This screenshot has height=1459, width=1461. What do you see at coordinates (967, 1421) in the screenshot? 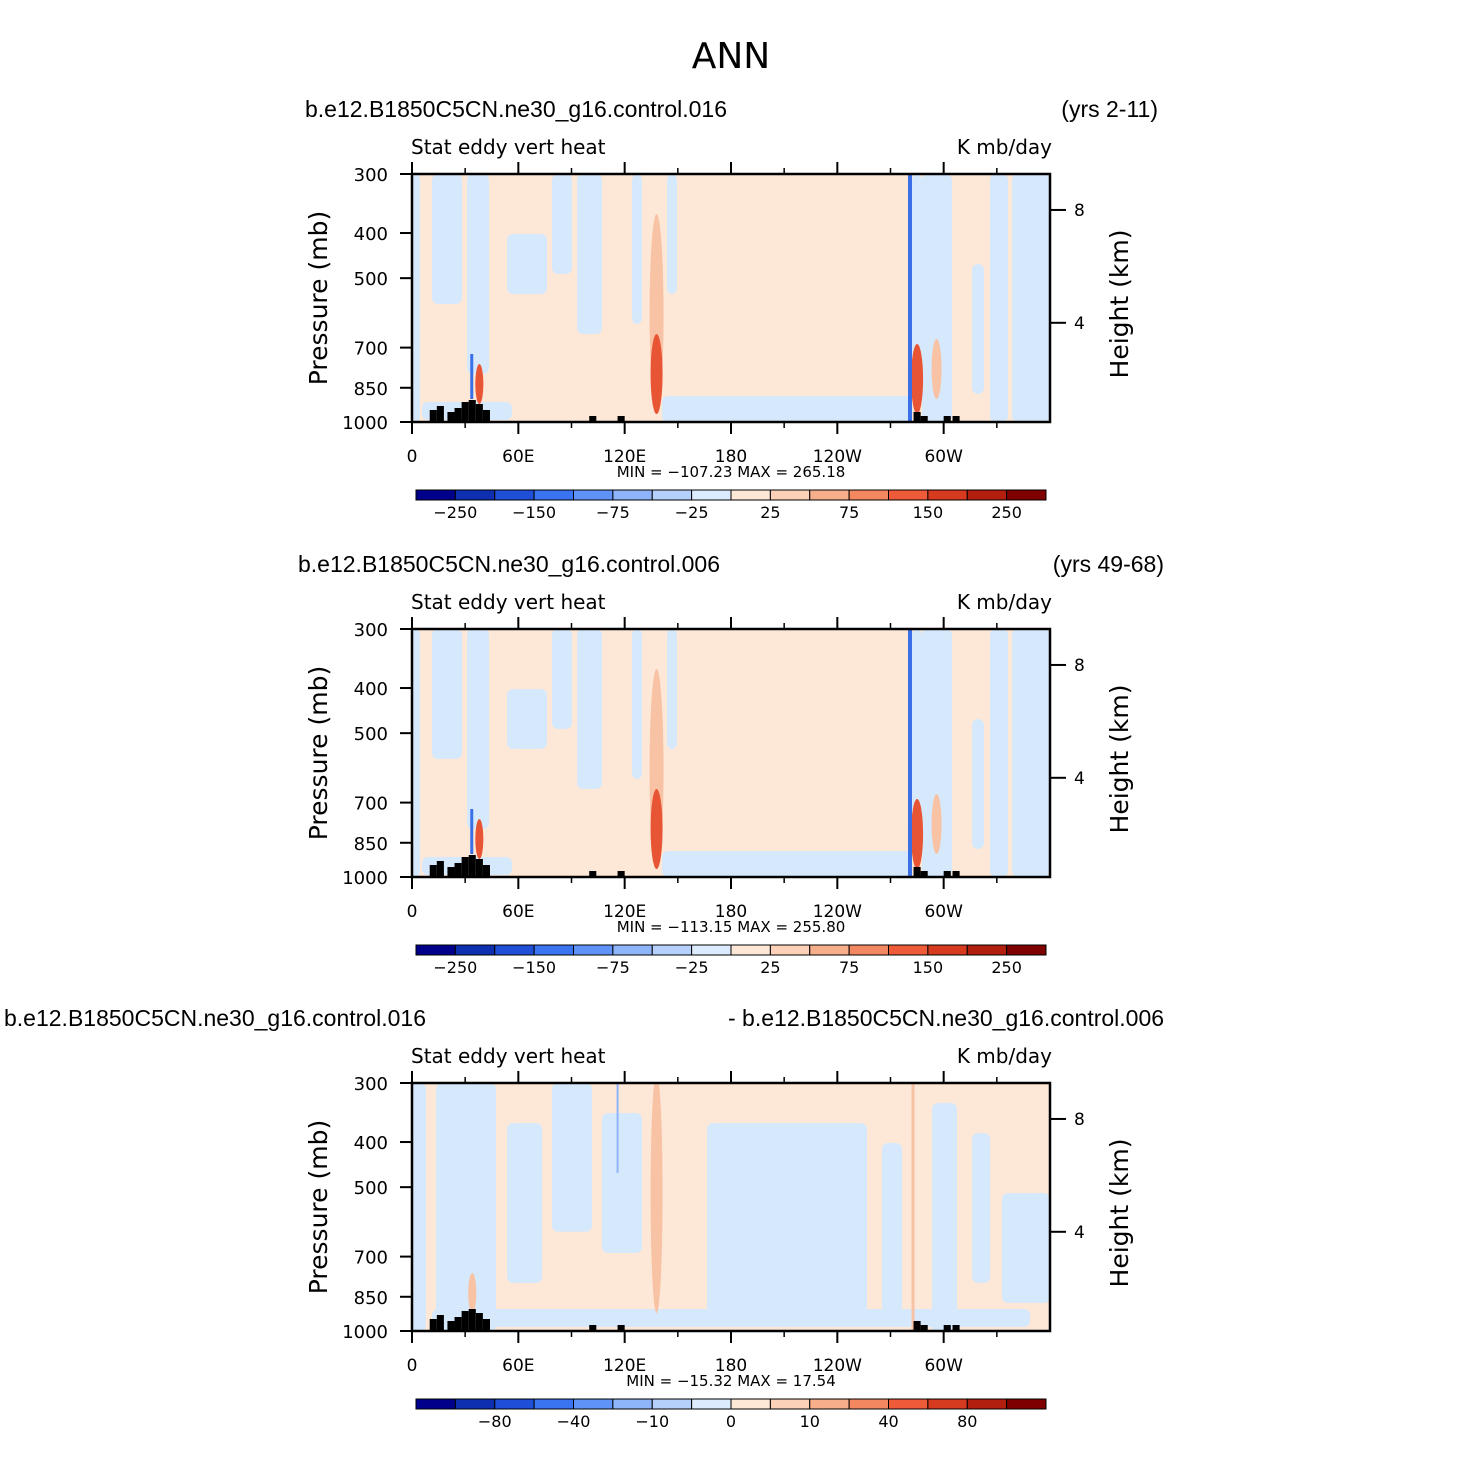
I see `colorbar-label: 80` at bounding box center [967, 1421].